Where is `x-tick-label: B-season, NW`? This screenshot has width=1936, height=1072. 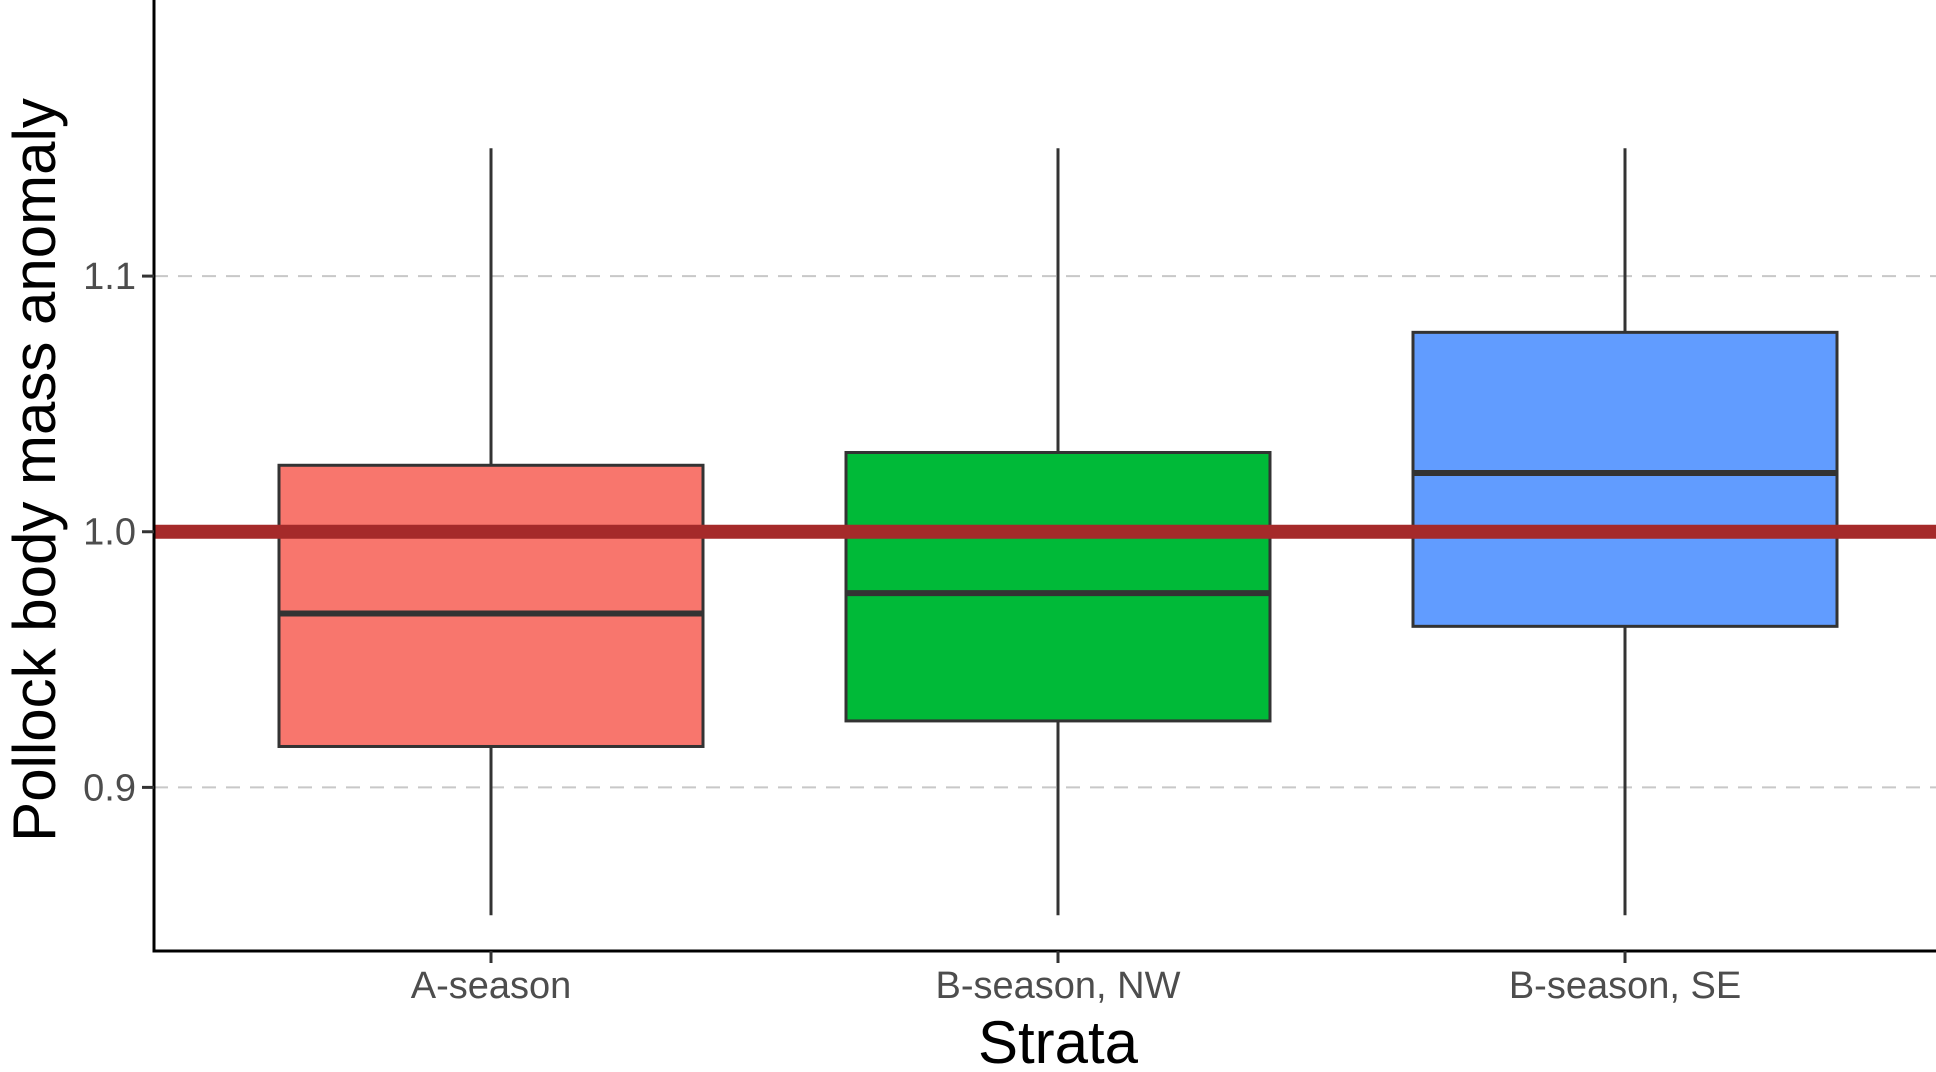 x-tick-label: B-season, NW is located at coordinates (1058, 986).